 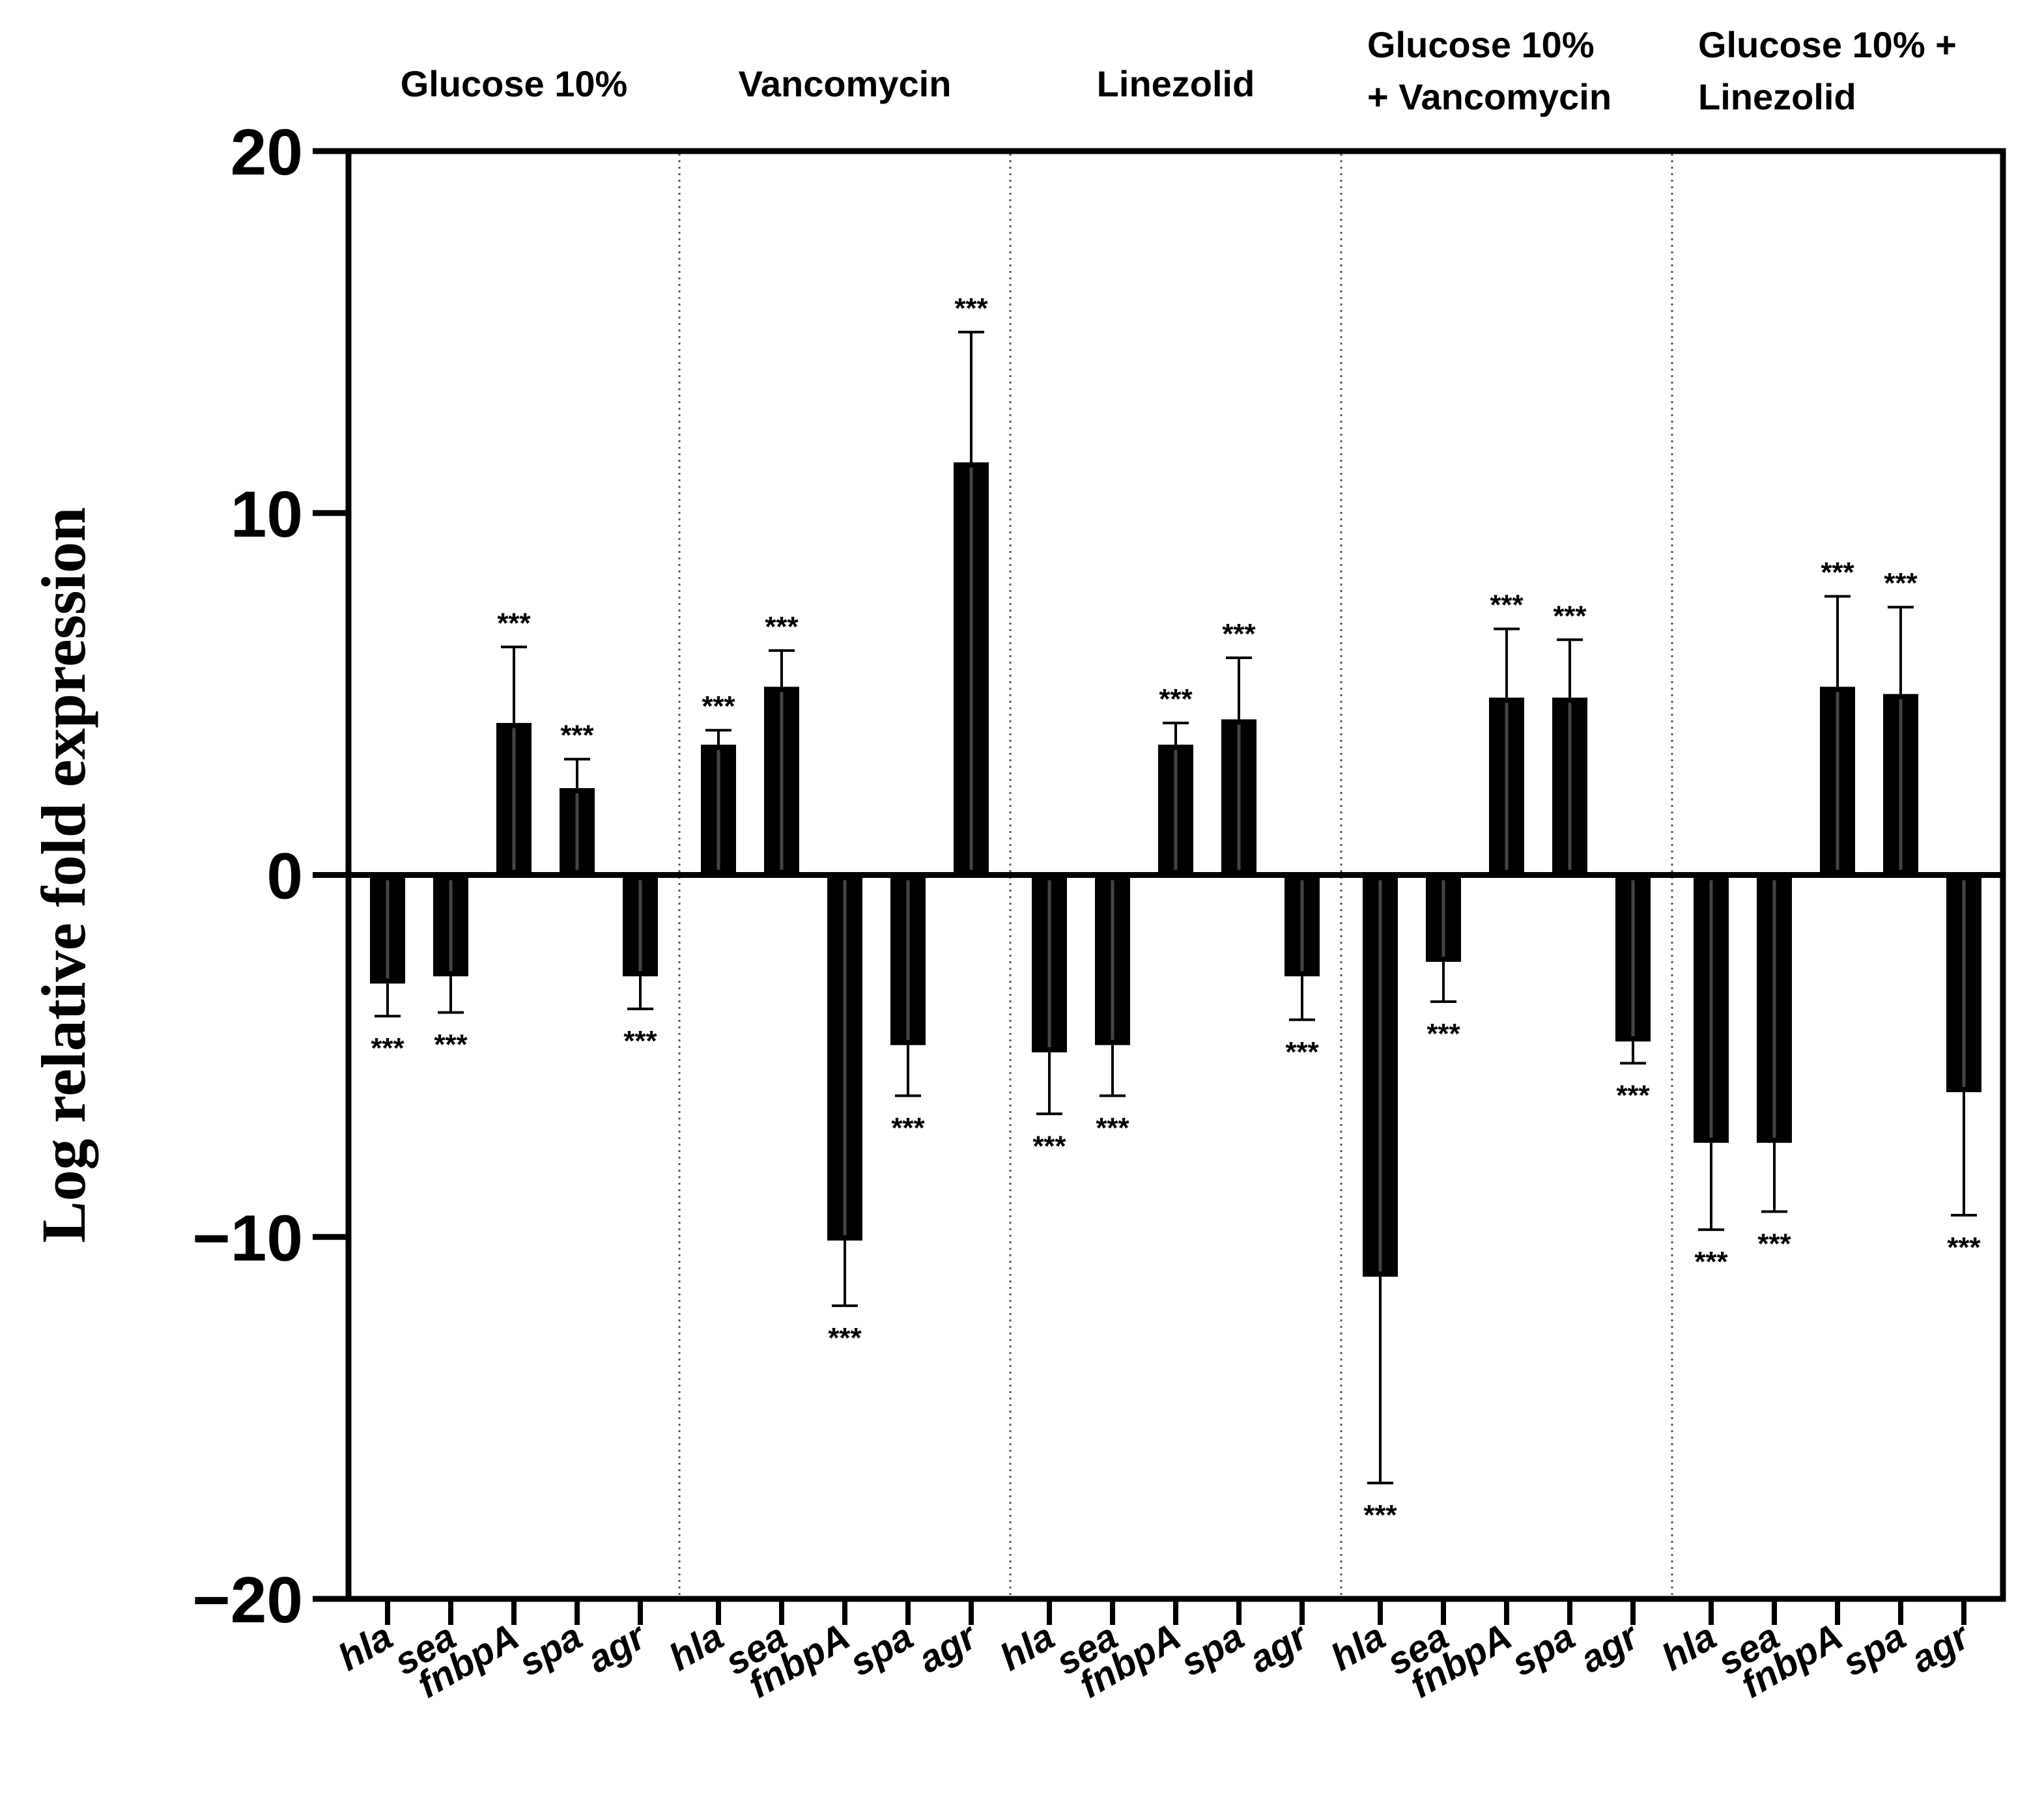 I want to click on y-axis-label: Log relative fold expression, so click(x=64, y=875).